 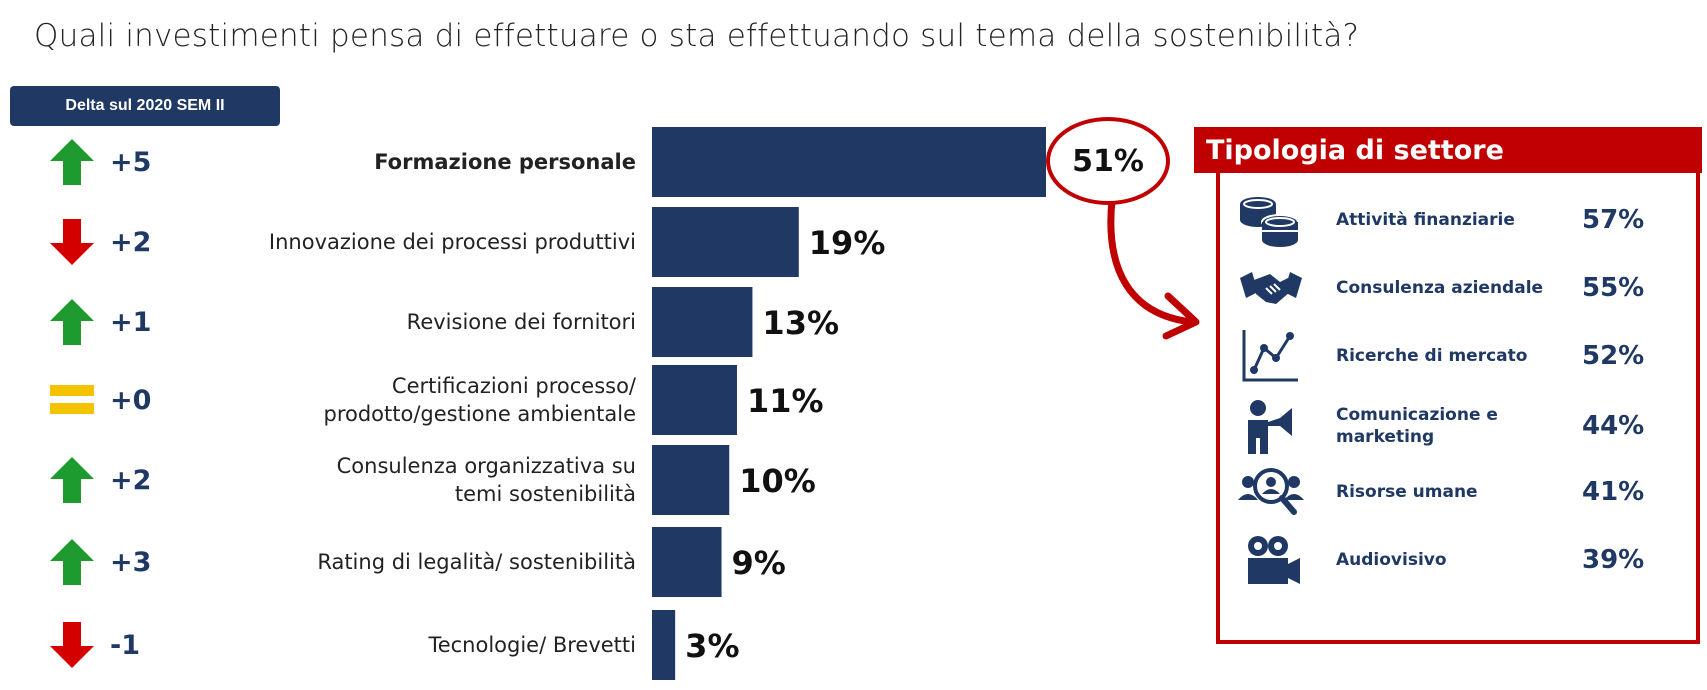 What do you see at coordinates (1271, 356) in the screenshot?
I see `line-chart-icon` at bounding box center [1271, 356].